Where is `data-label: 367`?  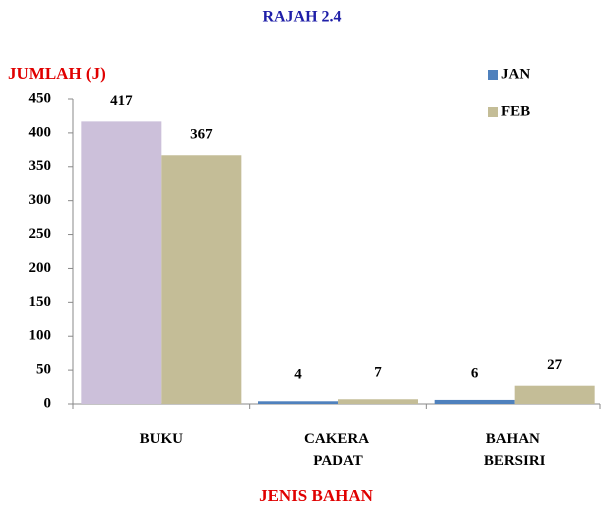 data-label: 367 is located at coordinates (201, 135).